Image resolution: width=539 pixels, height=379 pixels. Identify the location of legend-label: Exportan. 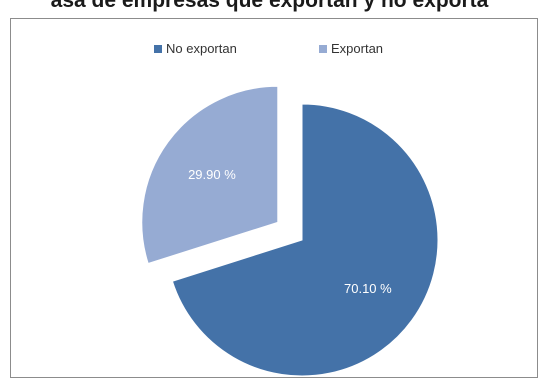
(357, 48).